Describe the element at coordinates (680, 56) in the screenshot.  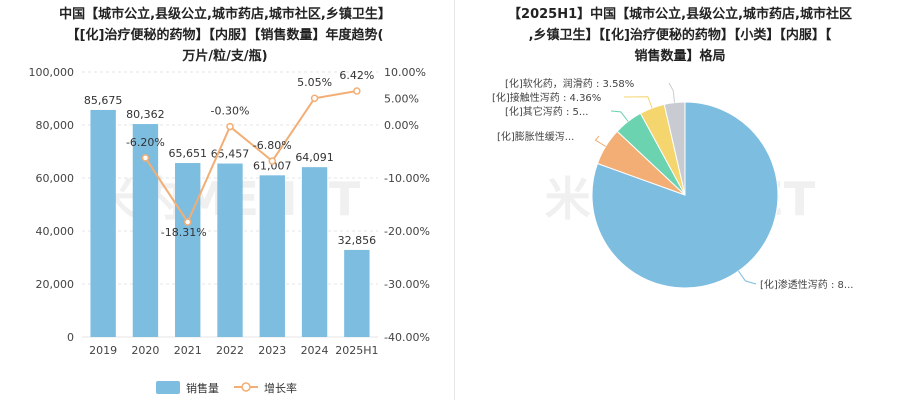
I see `pie-title-line-3: 销售数量】格局` at that location.